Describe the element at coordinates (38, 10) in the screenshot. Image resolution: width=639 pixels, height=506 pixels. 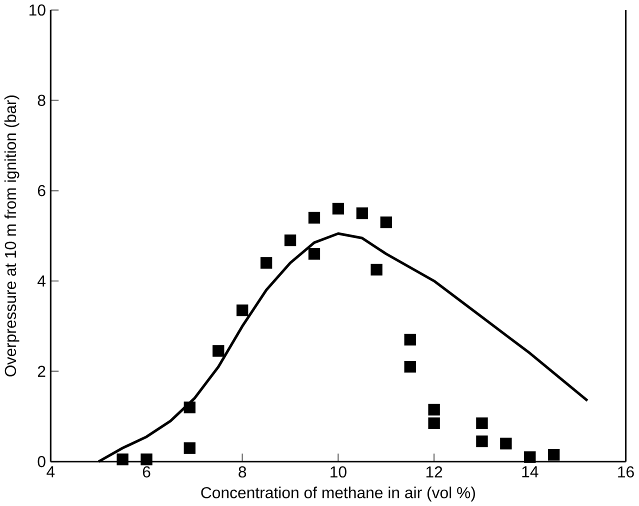
I see `y-tick-label: 10` at that location.